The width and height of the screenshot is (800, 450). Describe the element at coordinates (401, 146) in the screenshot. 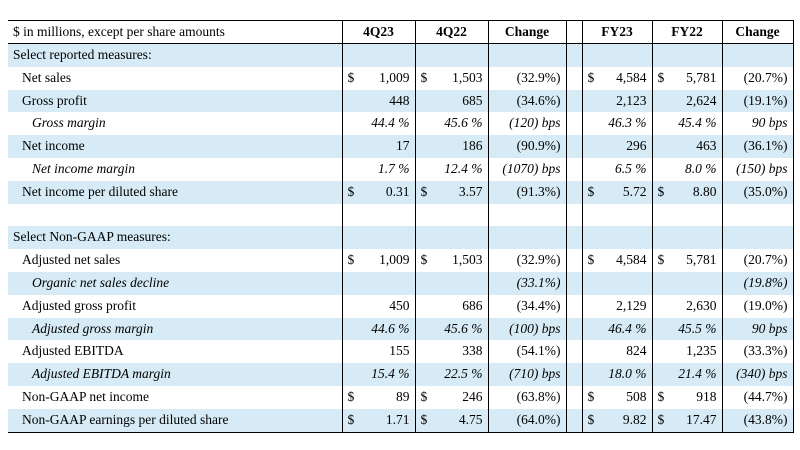

I see `table-row: Net income 17 186 (90.9%) 296 463 (36.1%)` at that location.